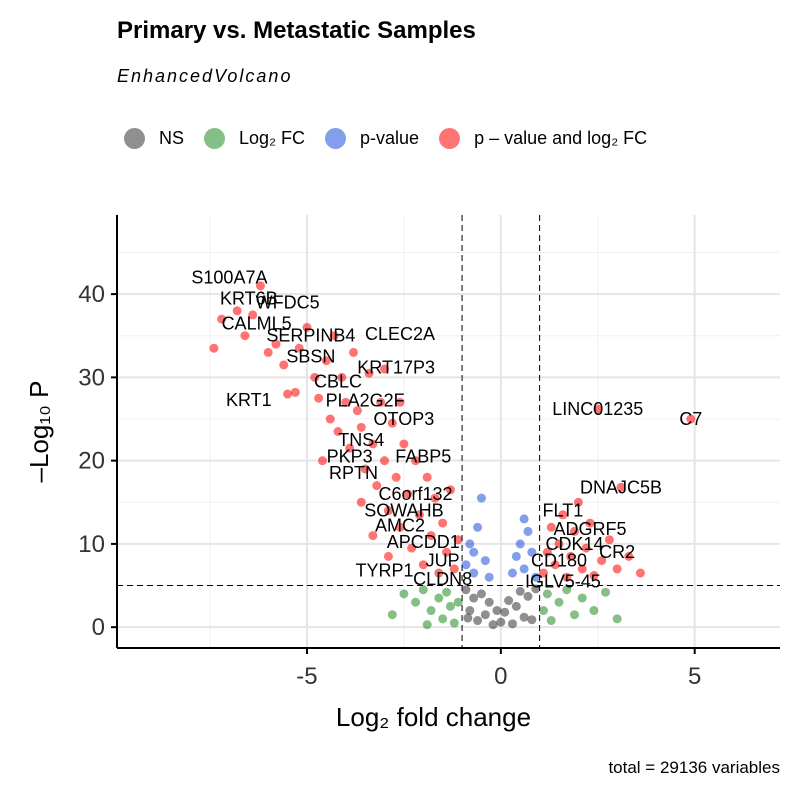 This screenshot has height=800, width=800. I want to click on legend-key-fc, so click(215, 138).